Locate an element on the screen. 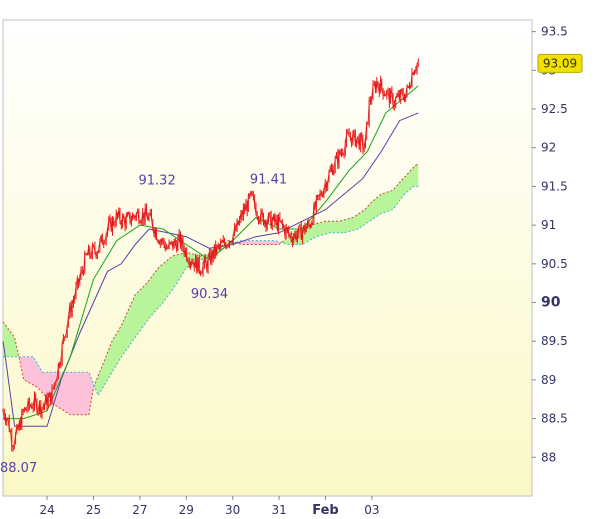 This screenshot has height=519, width=600. y-tick-label-3: 92 is located at coordinates (548, 148).